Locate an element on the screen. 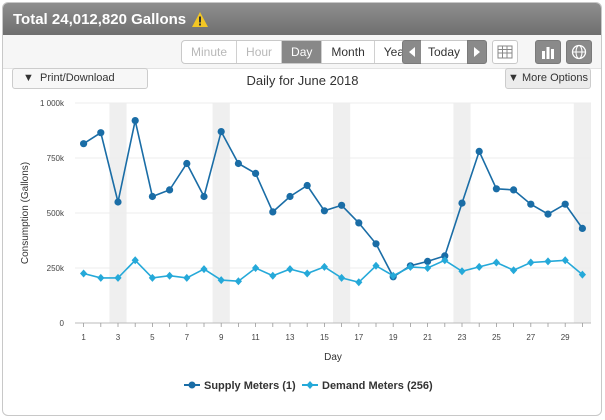 The width and height of the screenshot is (605, 420). x-tick-label: 7 is located at coordinates (187, 337).